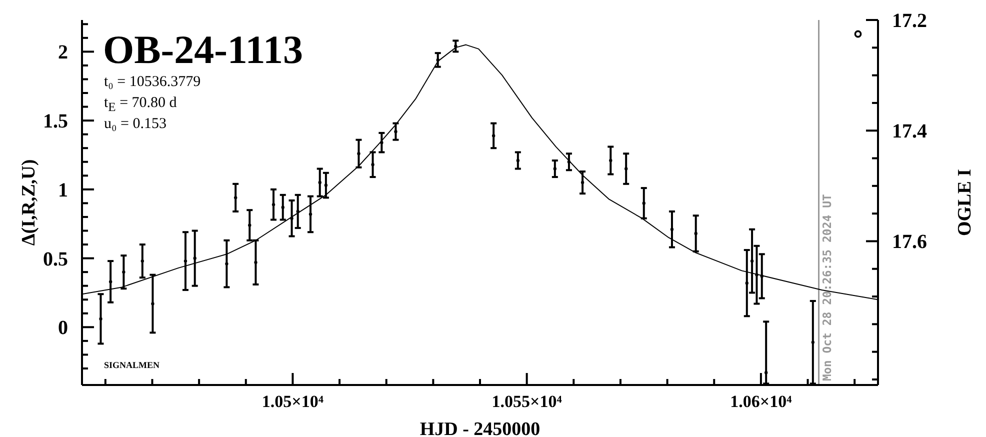 This screenshot has height=437, width=986. I want to click on y-tick-label: 1, so click(63, 190).